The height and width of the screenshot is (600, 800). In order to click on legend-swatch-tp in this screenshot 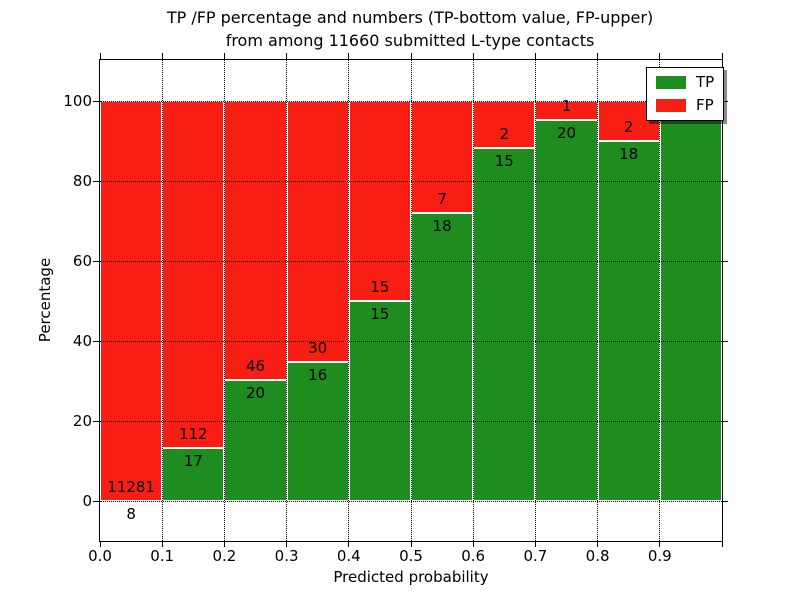, I will do `click(671, 82)`.